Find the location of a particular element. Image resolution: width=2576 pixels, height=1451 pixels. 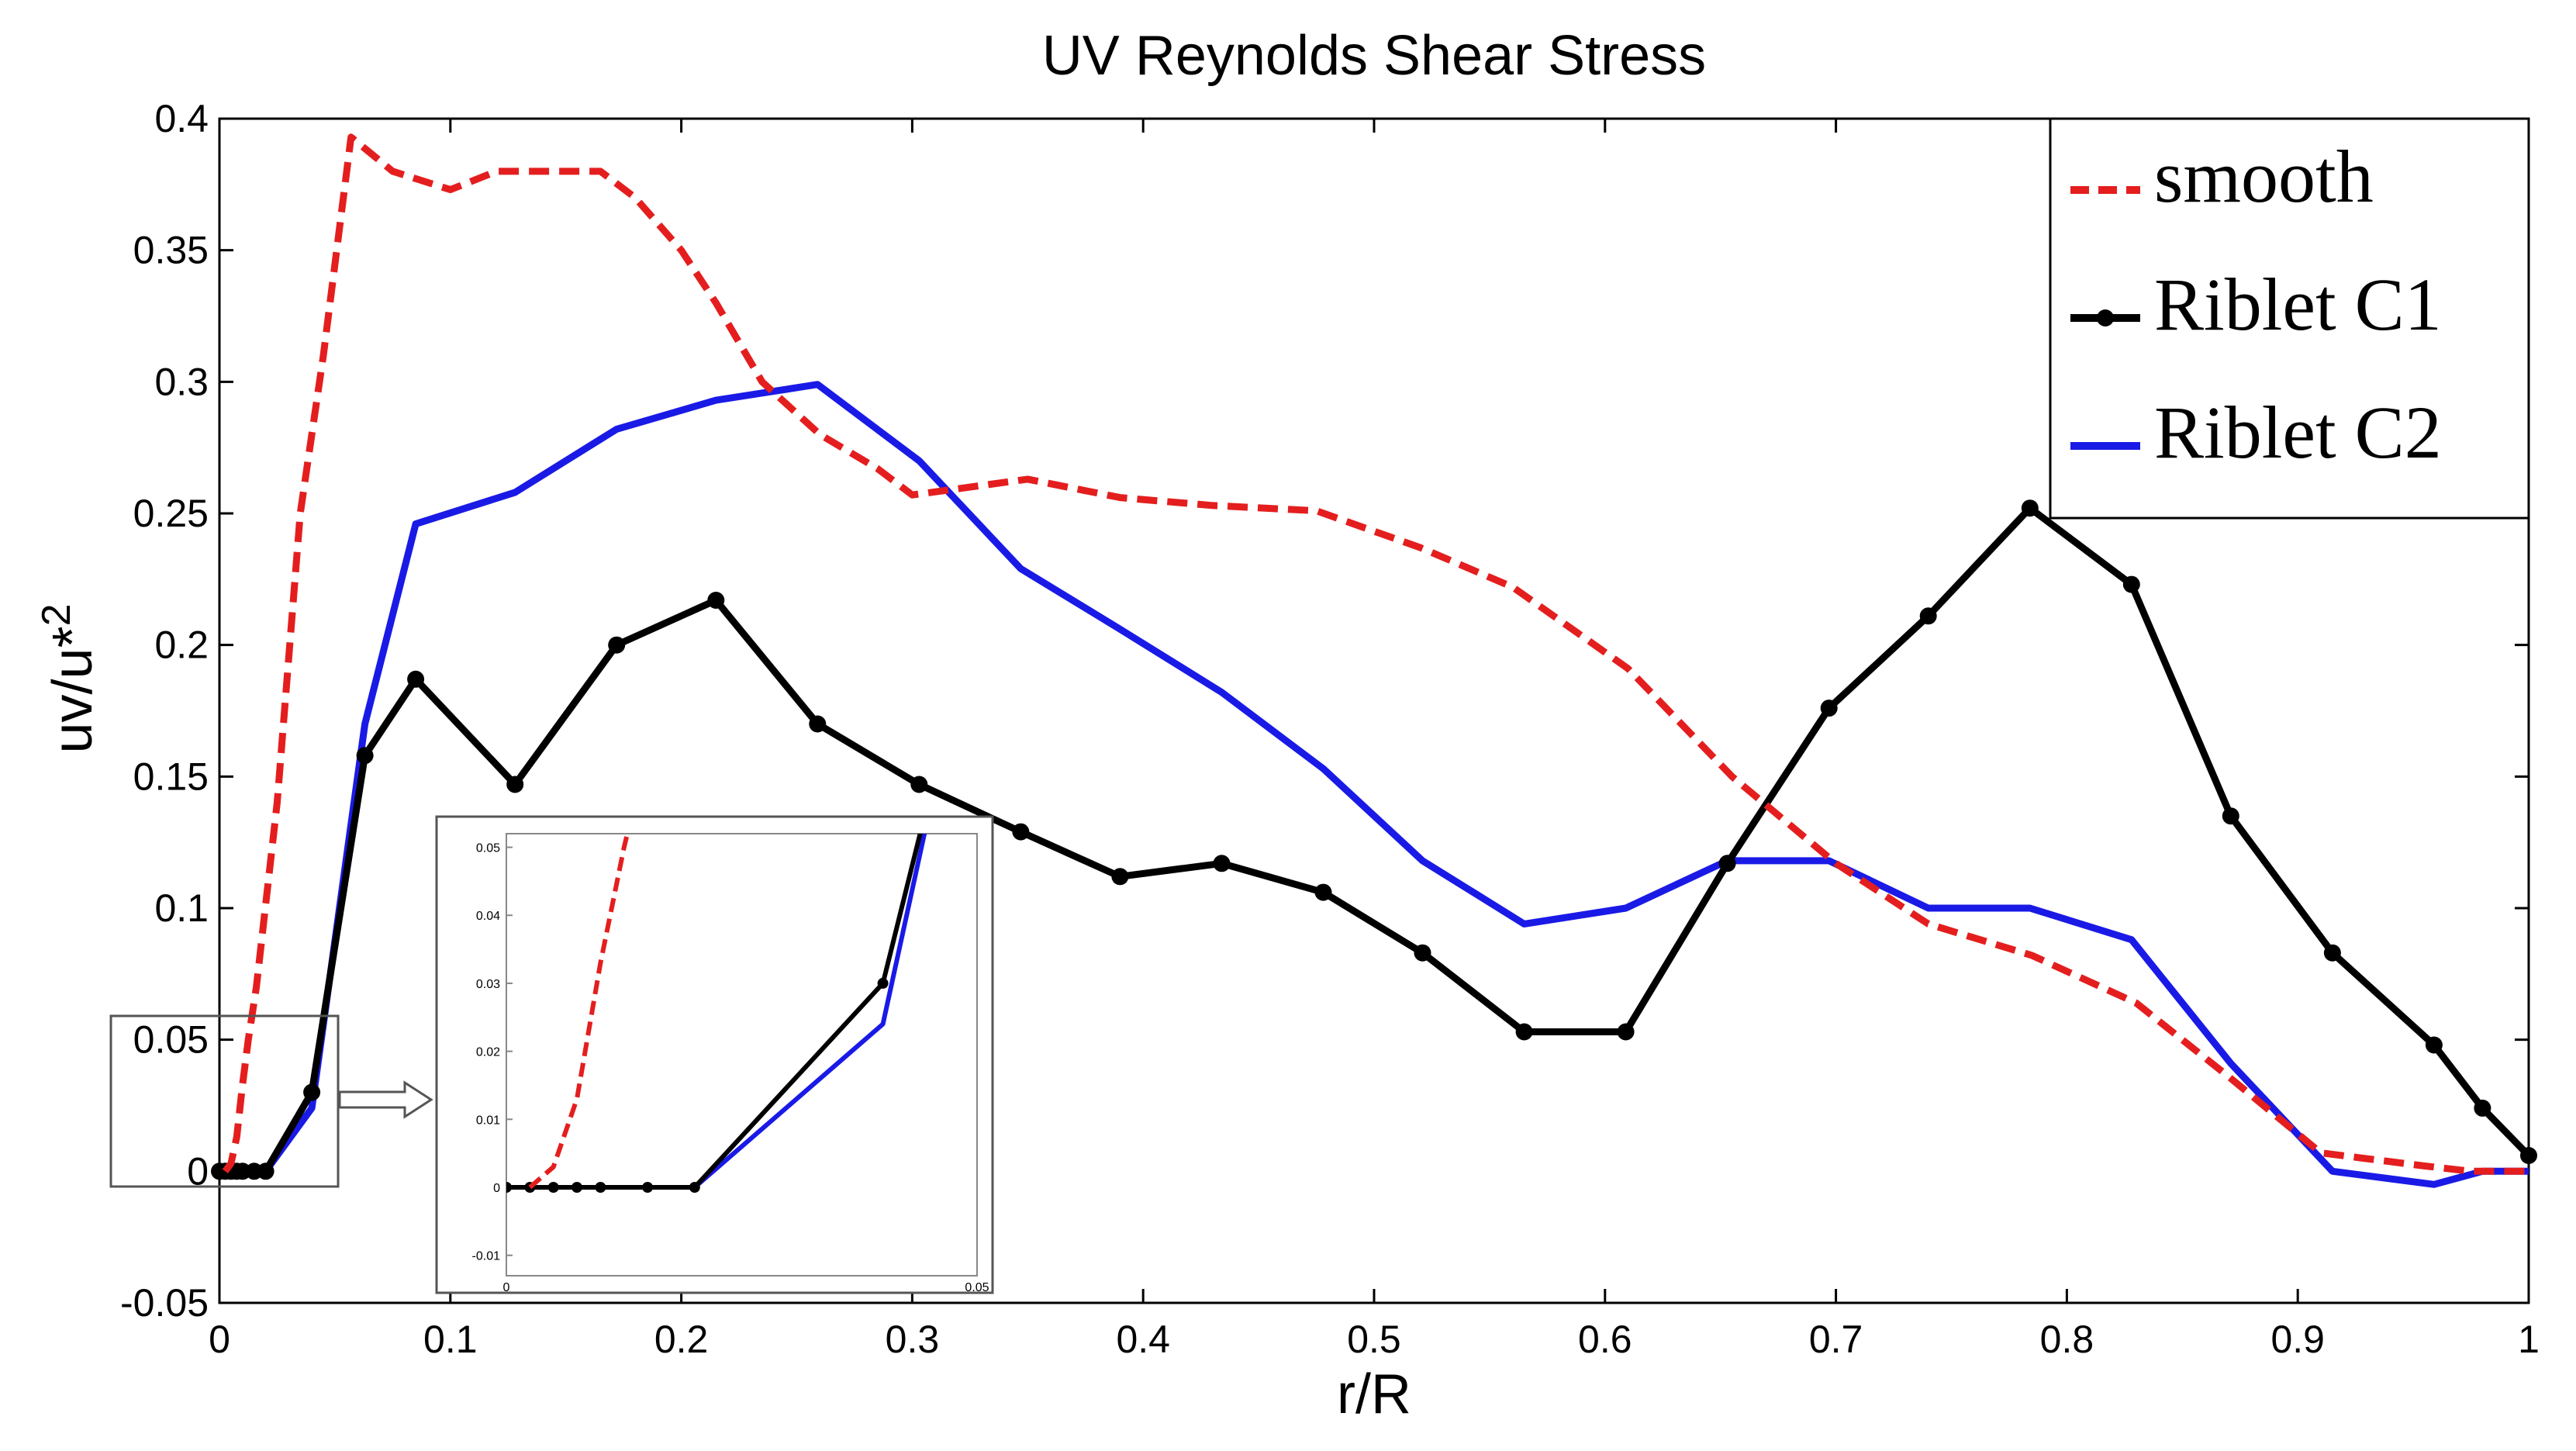

legend: smooth Riblet C1 Riblet C2 is located at coordinates (2289, 318).